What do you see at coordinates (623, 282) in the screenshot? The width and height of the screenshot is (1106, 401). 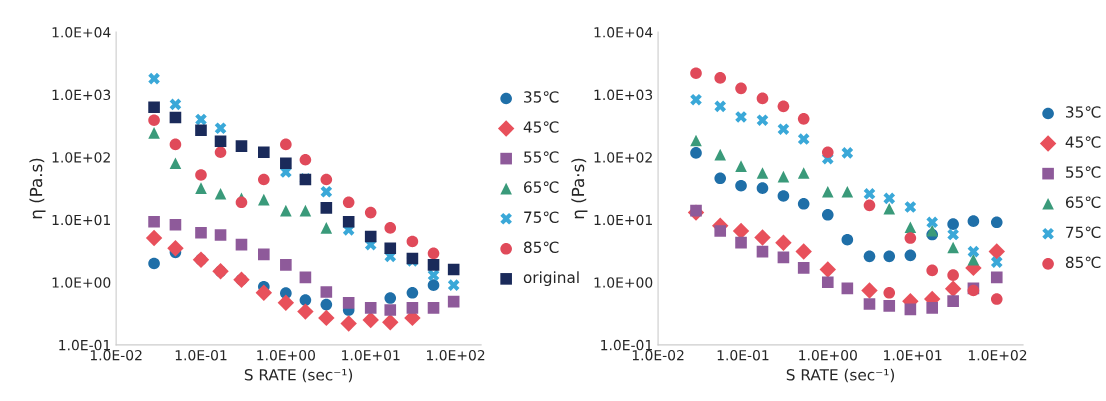 I see `y-tick-label: 1.0E+00` at bounding box center [623, 282].